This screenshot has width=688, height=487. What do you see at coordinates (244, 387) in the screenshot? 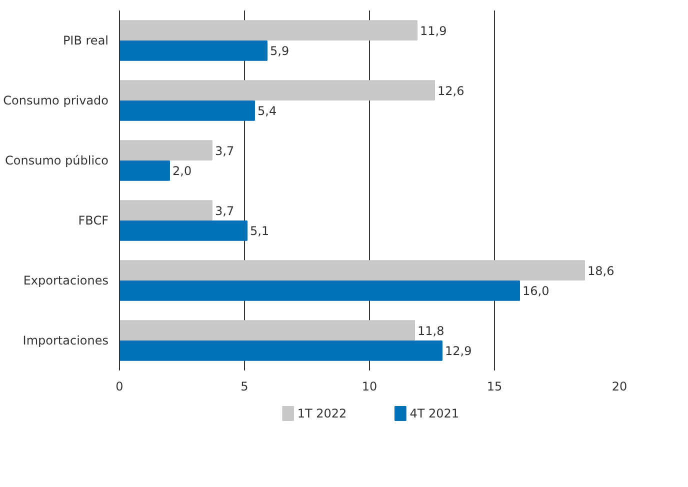
I see `x-tick-label: 5` at bounding box center [244, 387].